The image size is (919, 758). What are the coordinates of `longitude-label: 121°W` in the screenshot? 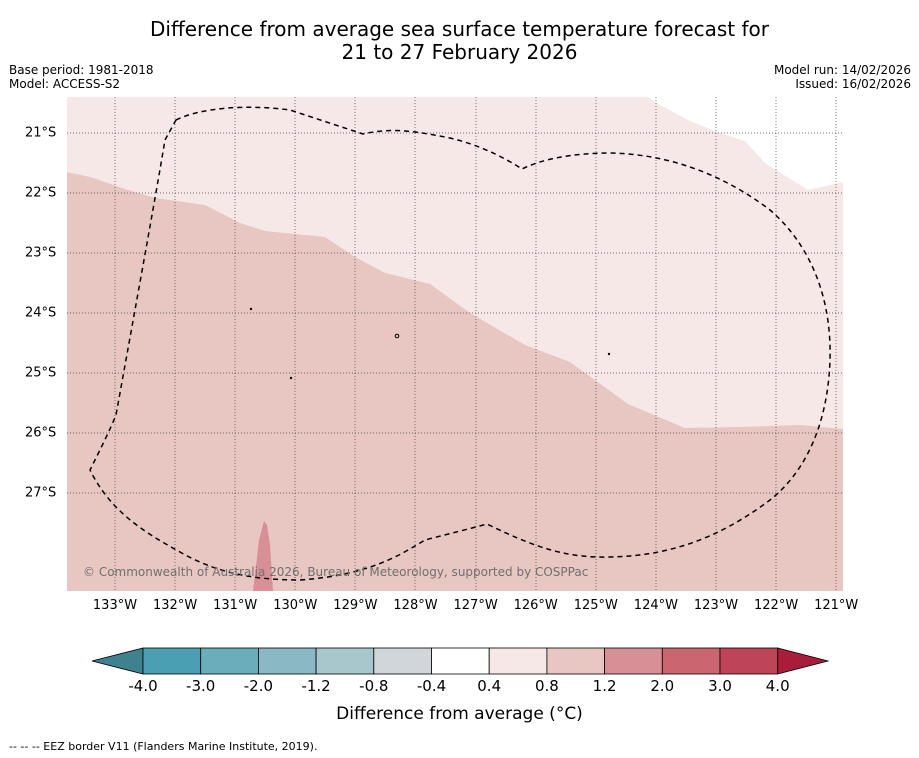 It's located at (836, 605).